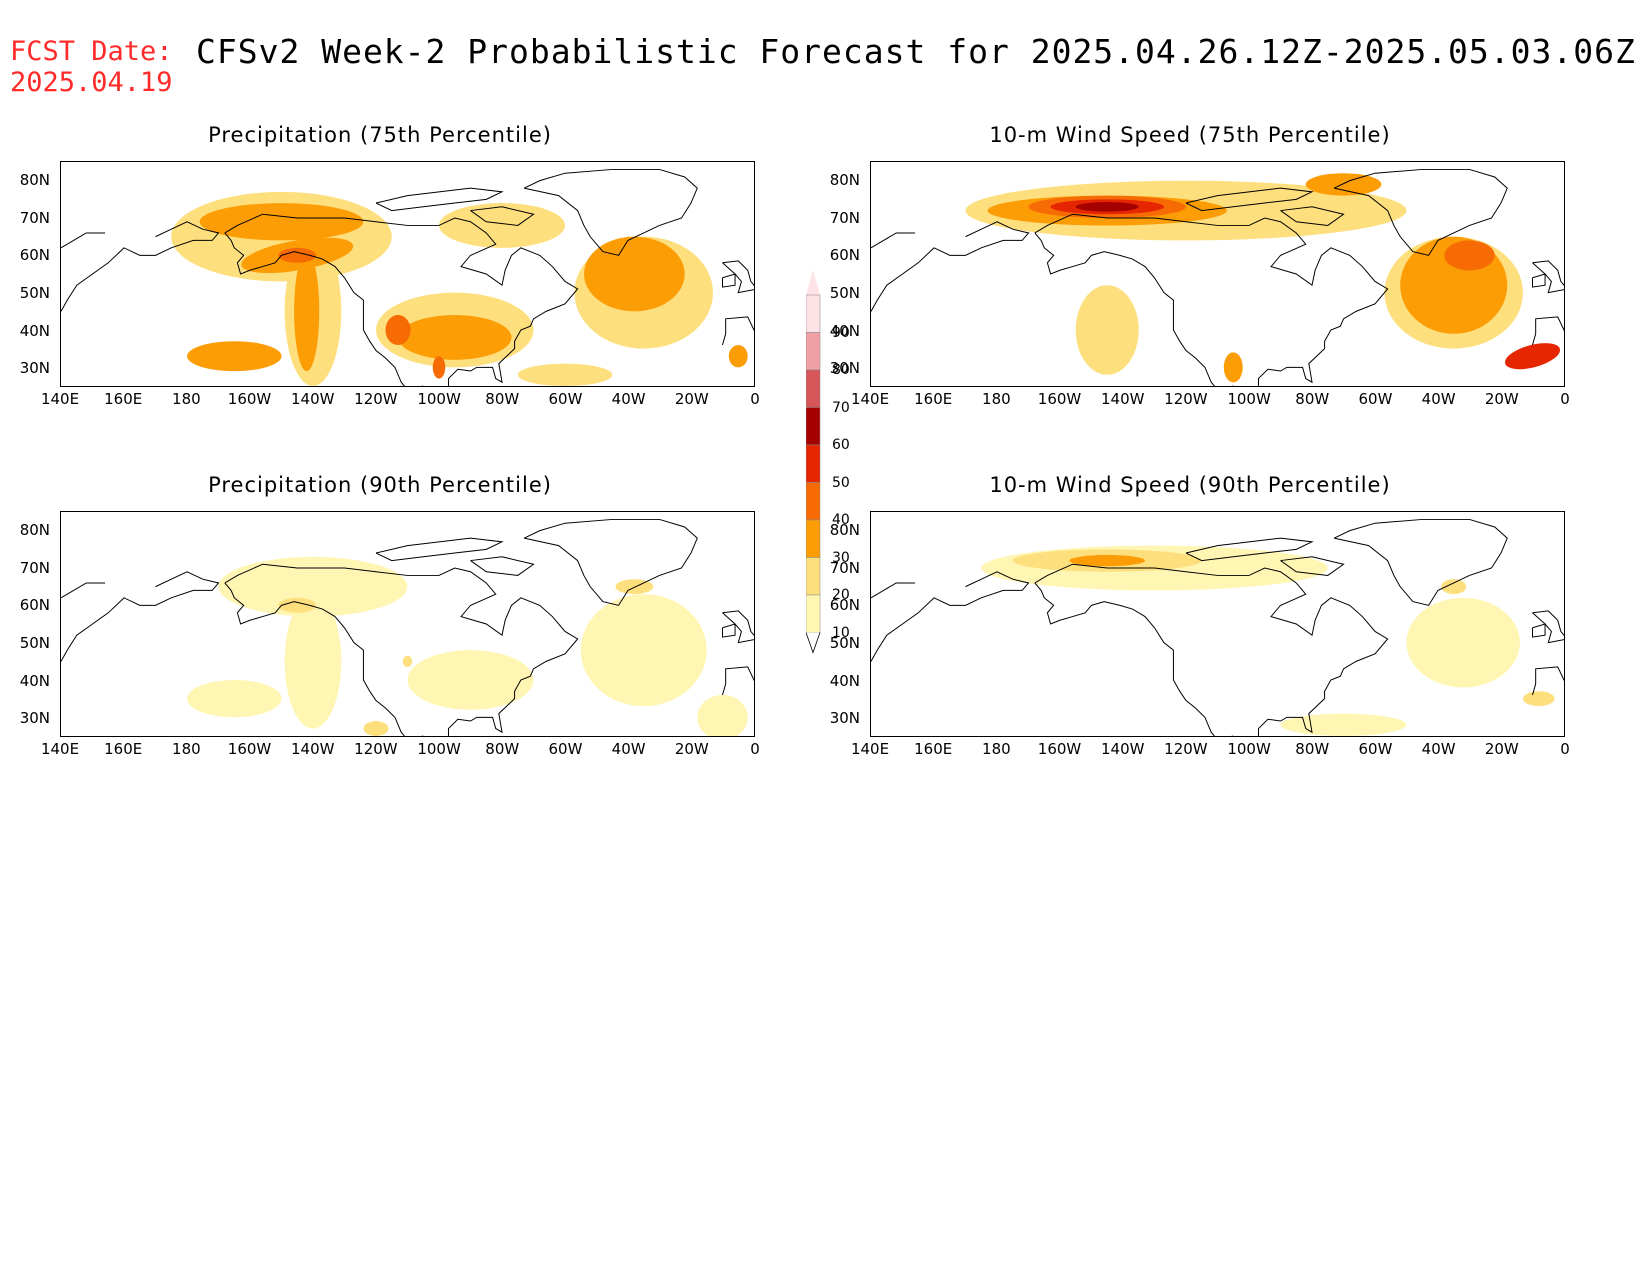  What do you see at coordinates (91, 82) in the screenshot?
I see `fcst-date-value: 2025.04.19` at bounding box center [91, 82].